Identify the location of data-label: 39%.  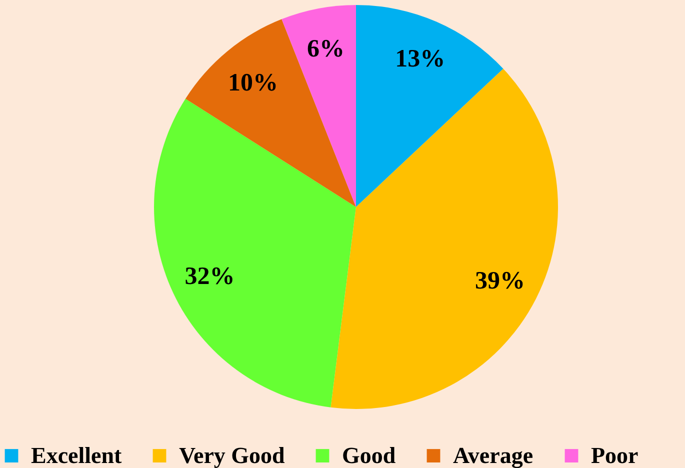
(499, 280).